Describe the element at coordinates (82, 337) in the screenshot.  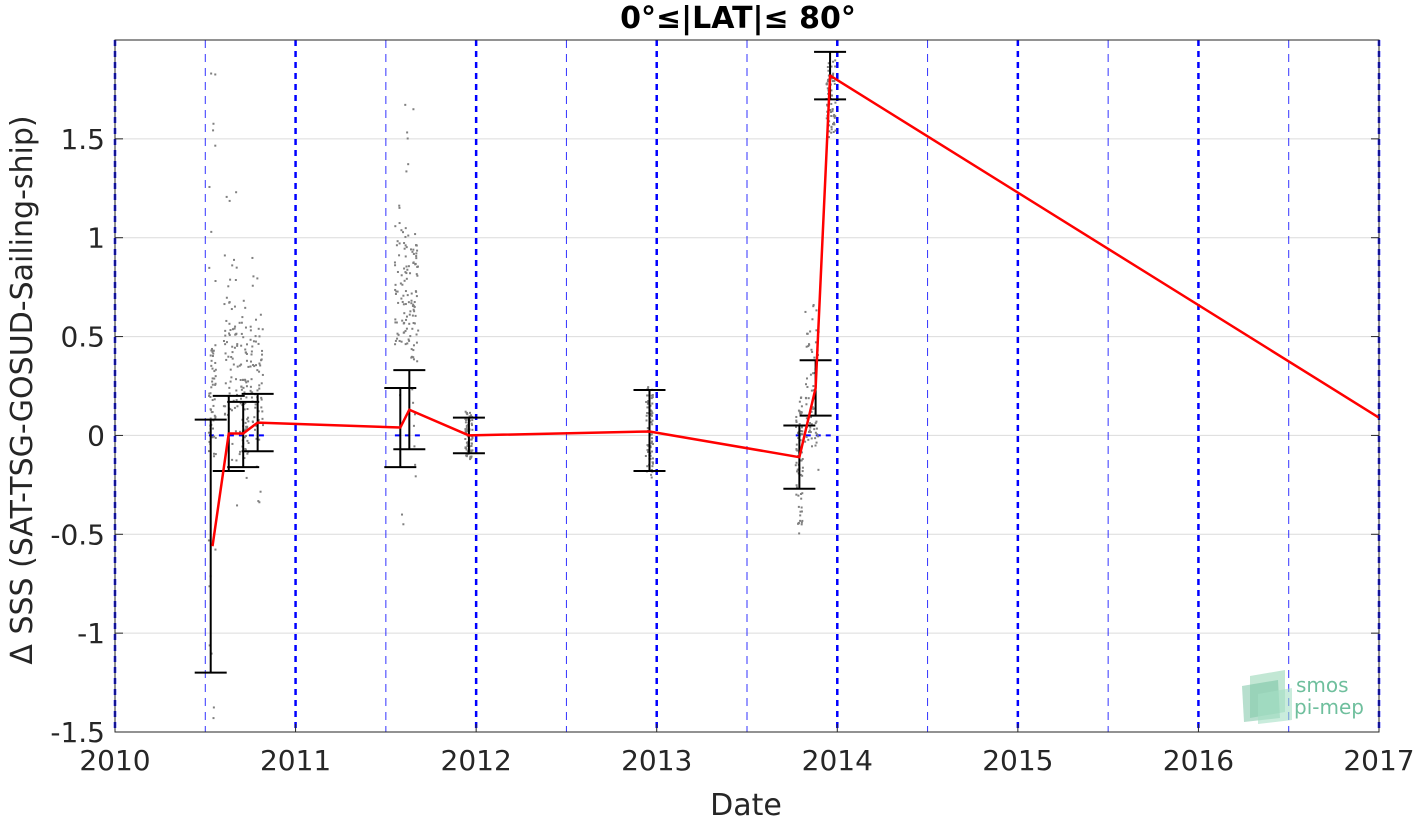
I see `y-tick-label: 0.5` at that location.